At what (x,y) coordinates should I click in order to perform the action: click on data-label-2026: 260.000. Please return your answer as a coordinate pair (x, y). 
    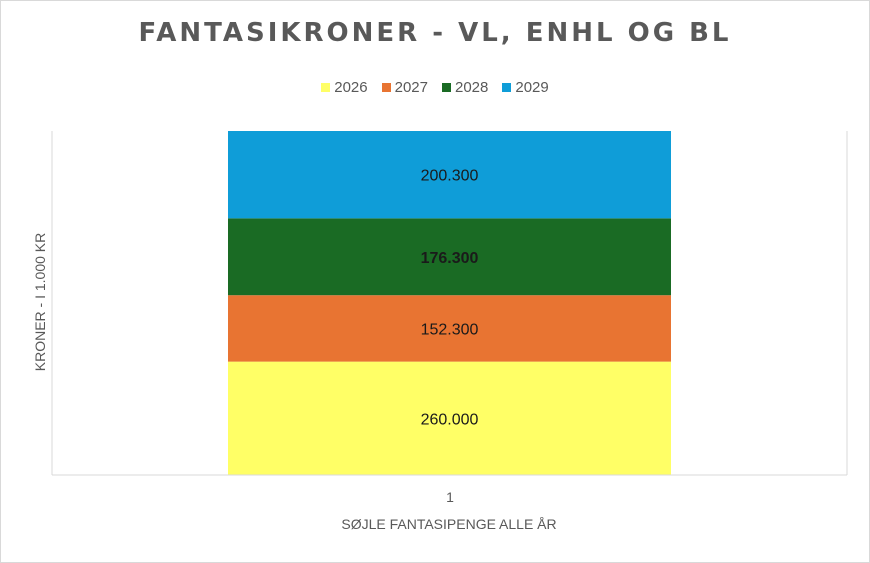
    Looking at the image, I should click on (450, 419).